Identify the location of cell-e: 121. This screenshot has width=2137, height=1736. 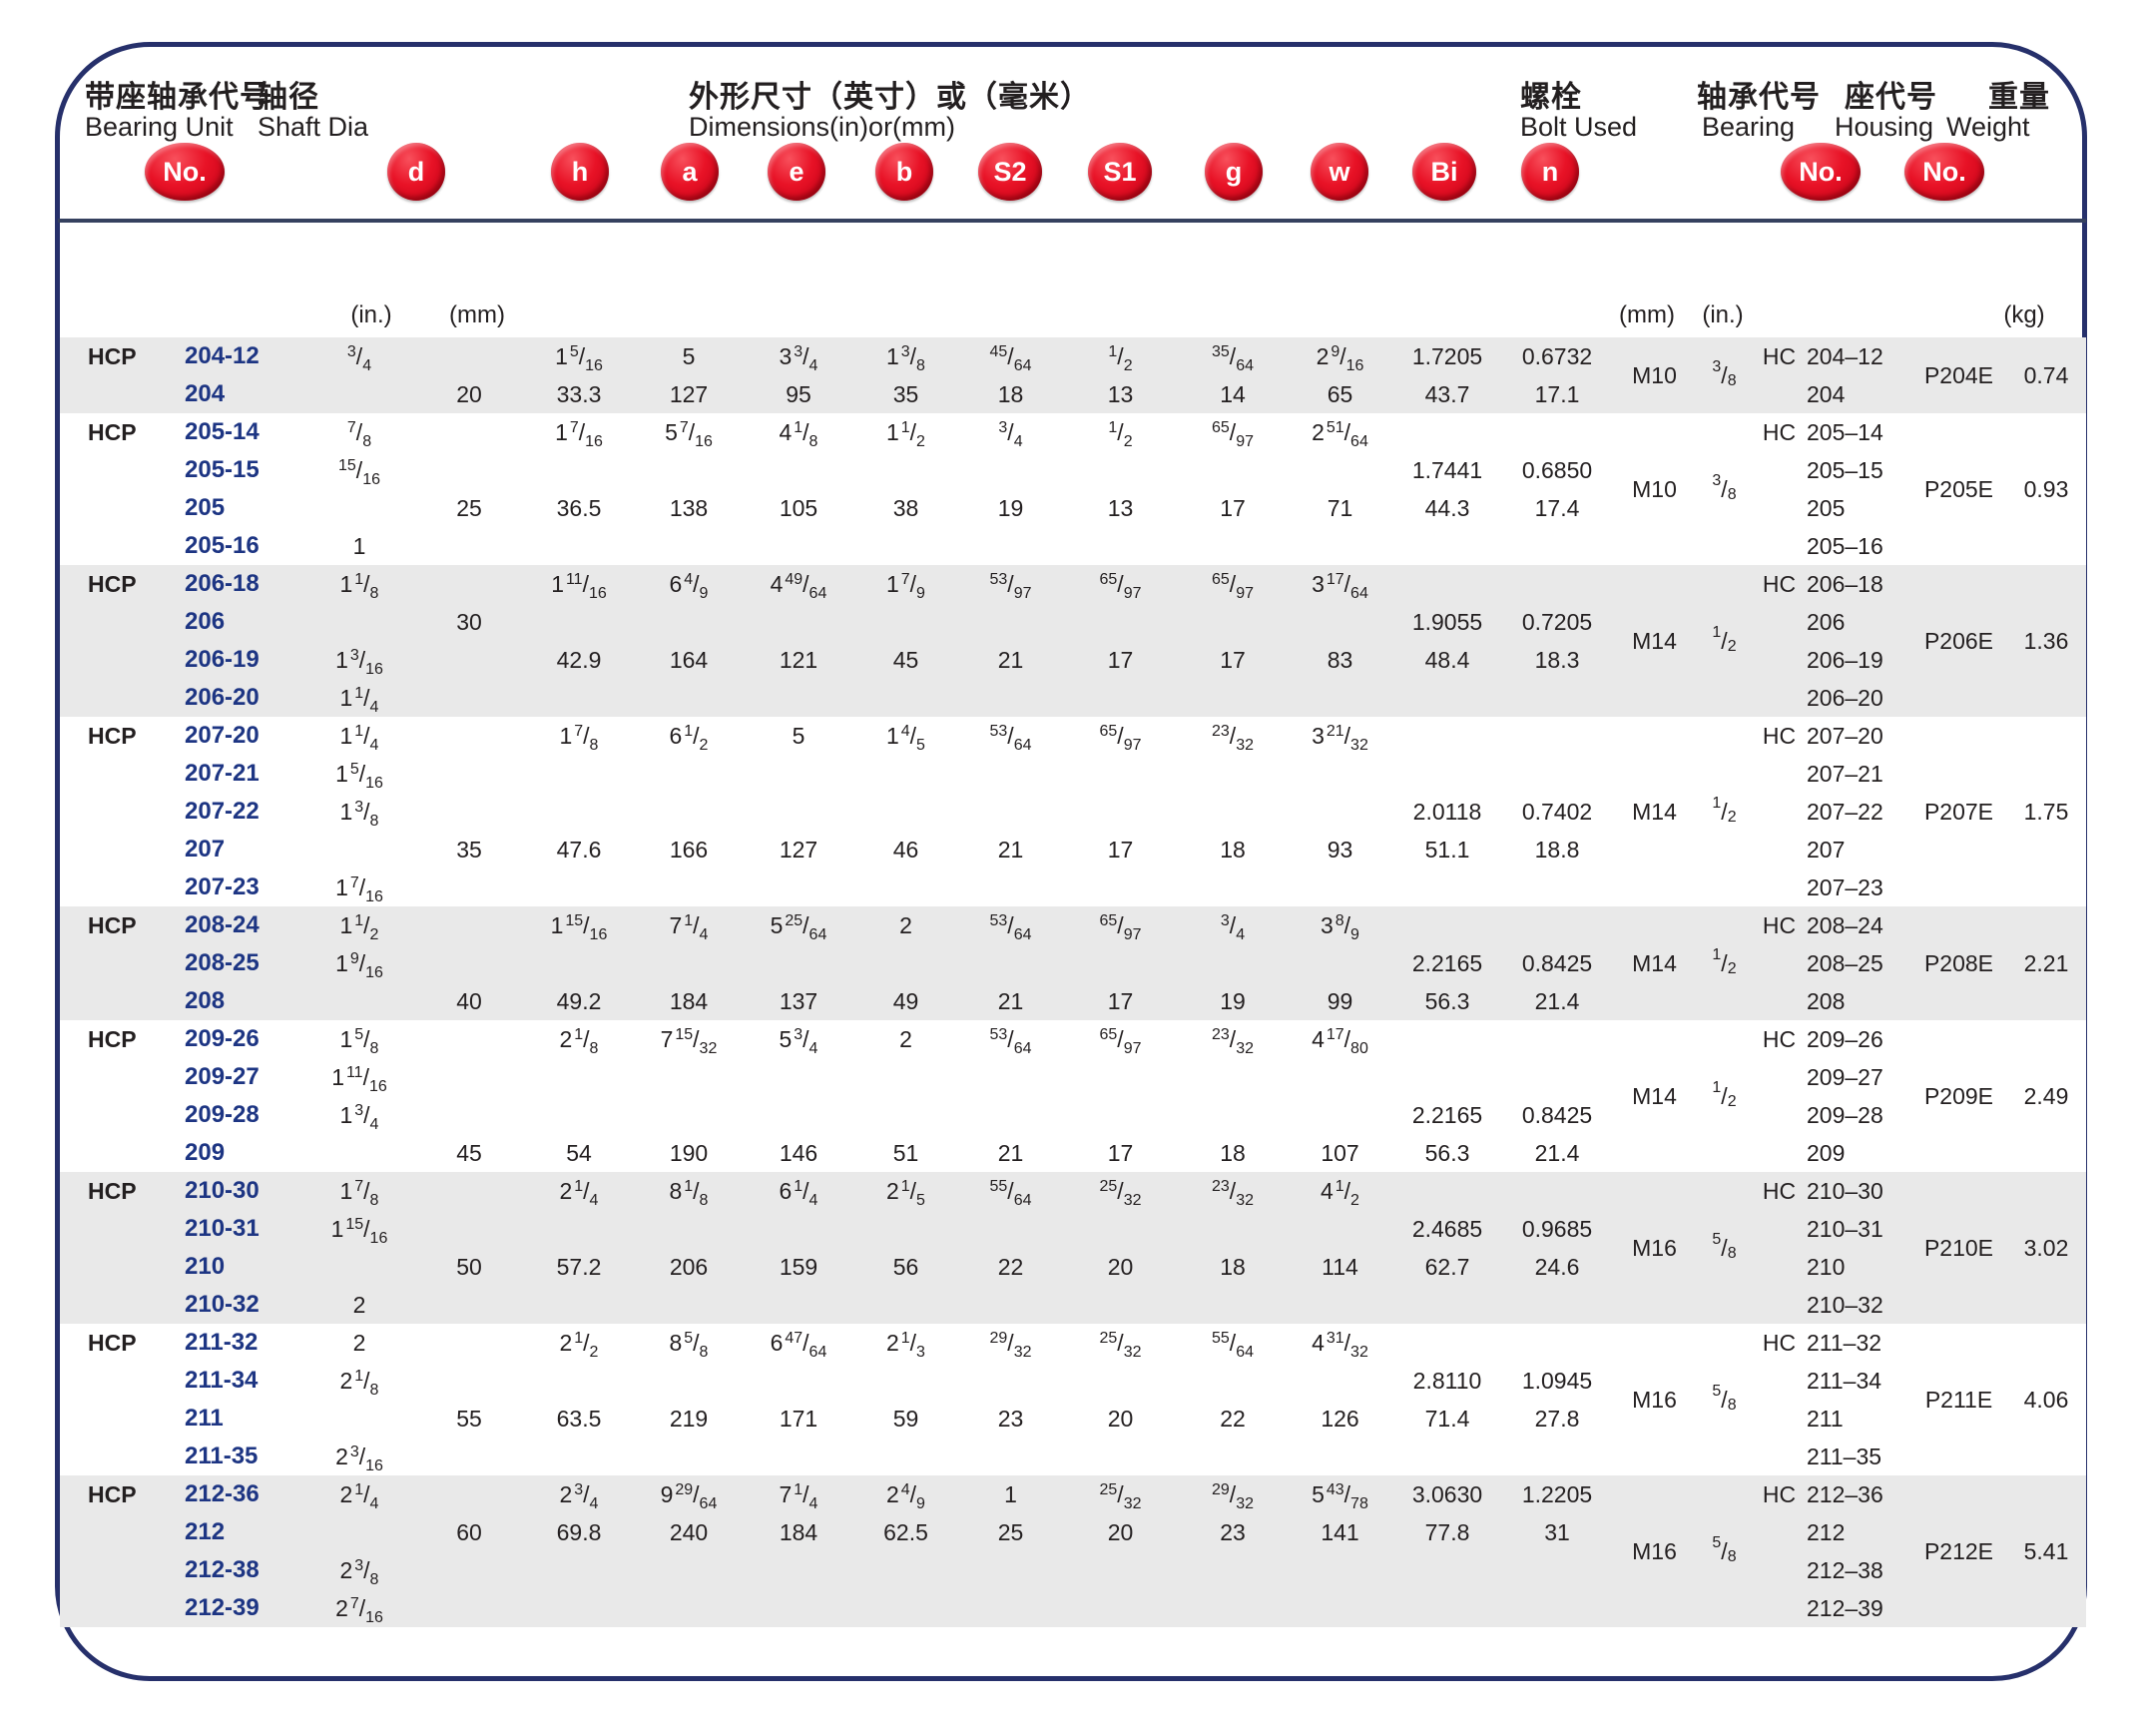
(798, 660).